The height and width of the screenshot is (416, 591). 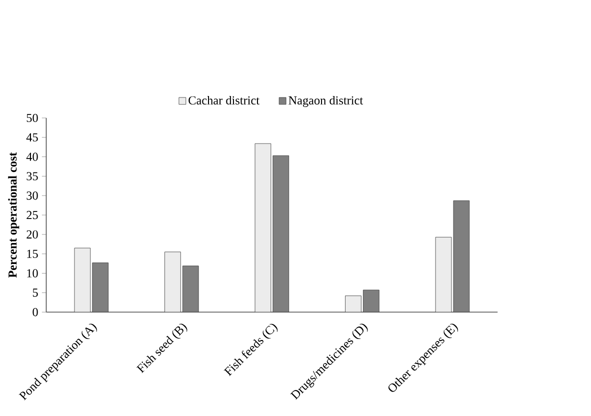 I want to click on y-tick-label: 30, so click(x=32, y=195).